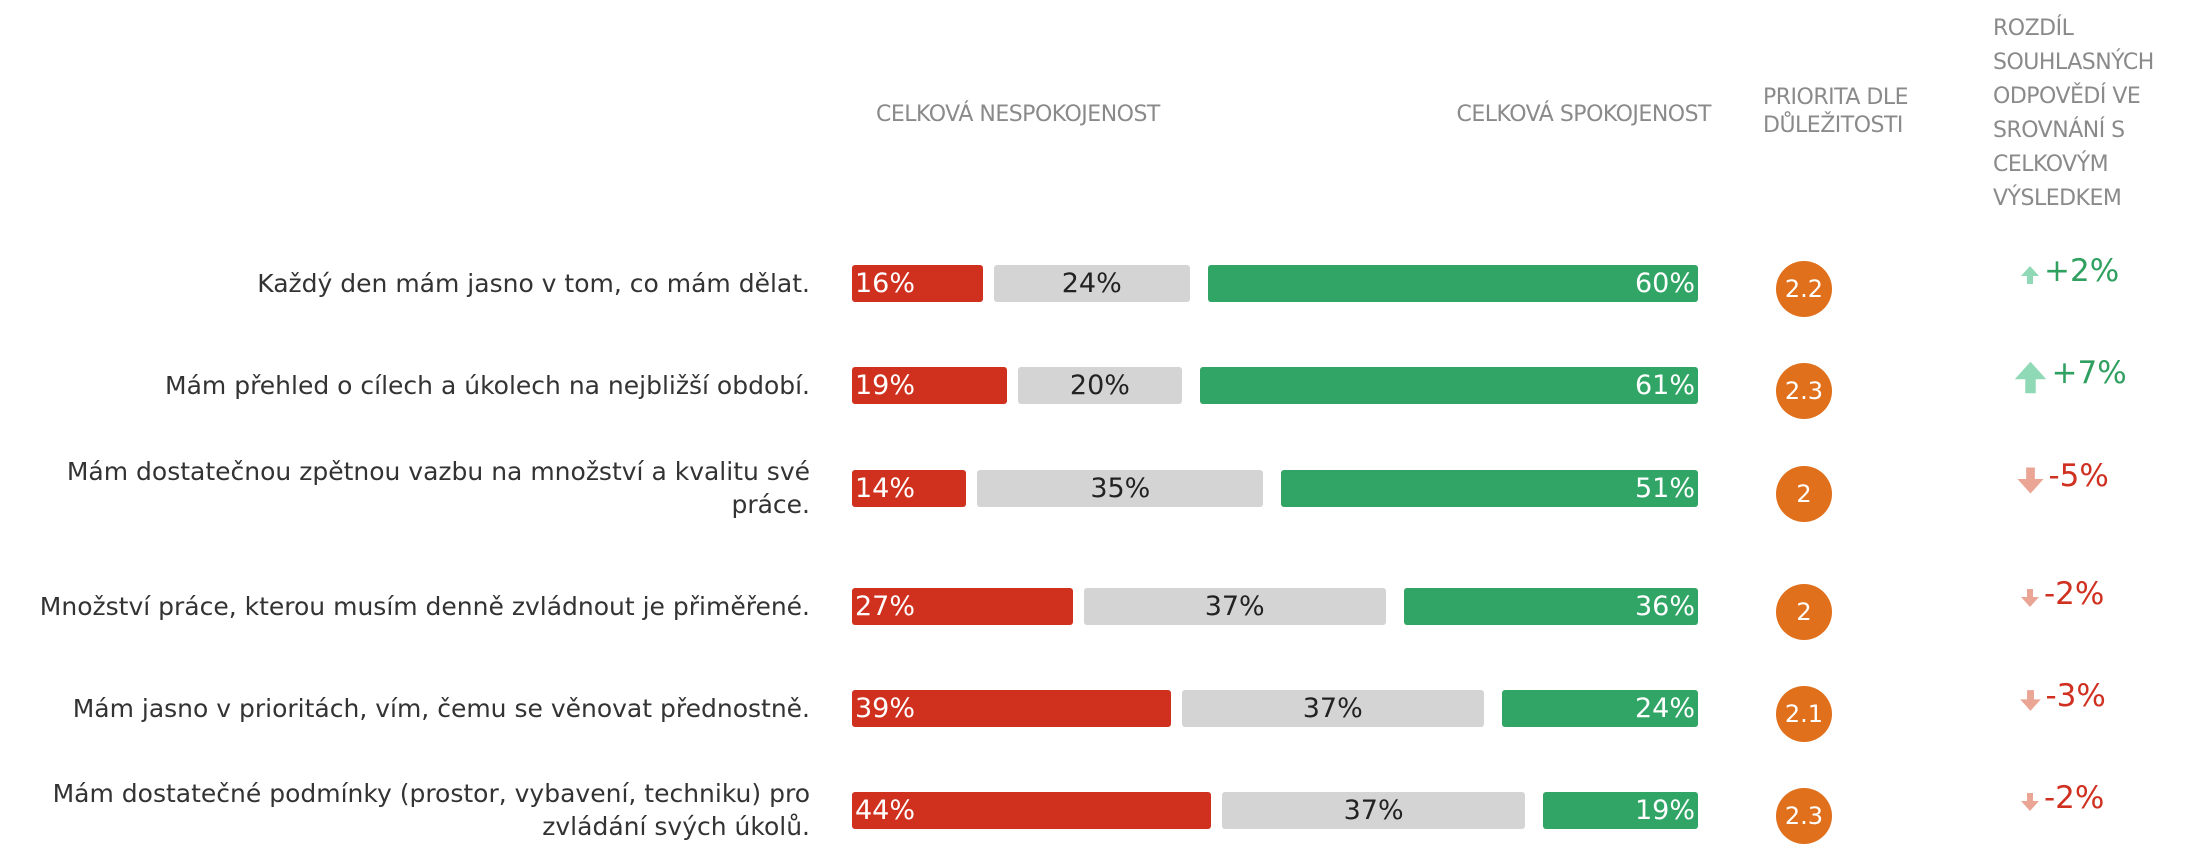 Image resolution: width=2198 pixels, height=856 pixels. What do you see at coordinates (909, 488) in the screenshot?
I see `bar-segment: 14%` at bounding box center [909, 488].